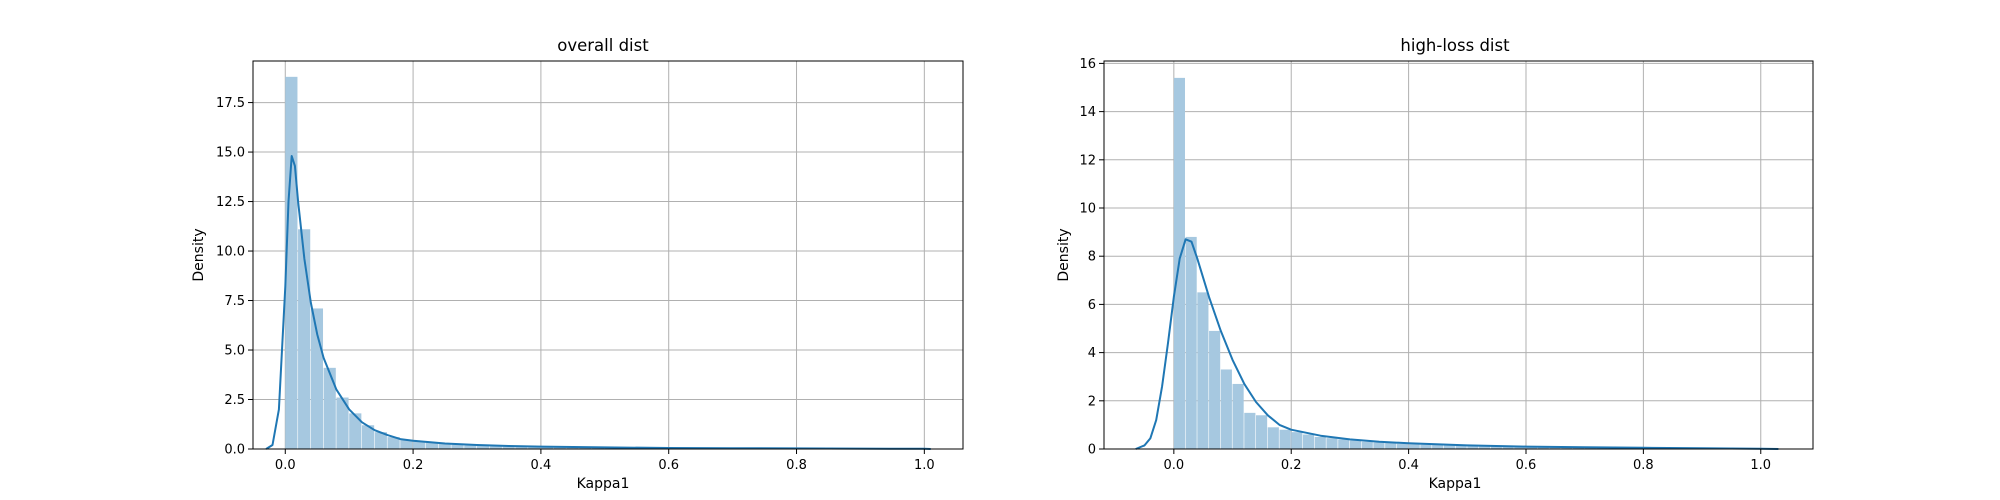 The image size is (2000, 500). What do you see at coordinates (1092, 353) in the screenshot?
I see `y-tick-label: 4` at bounding box center [1092, 353].